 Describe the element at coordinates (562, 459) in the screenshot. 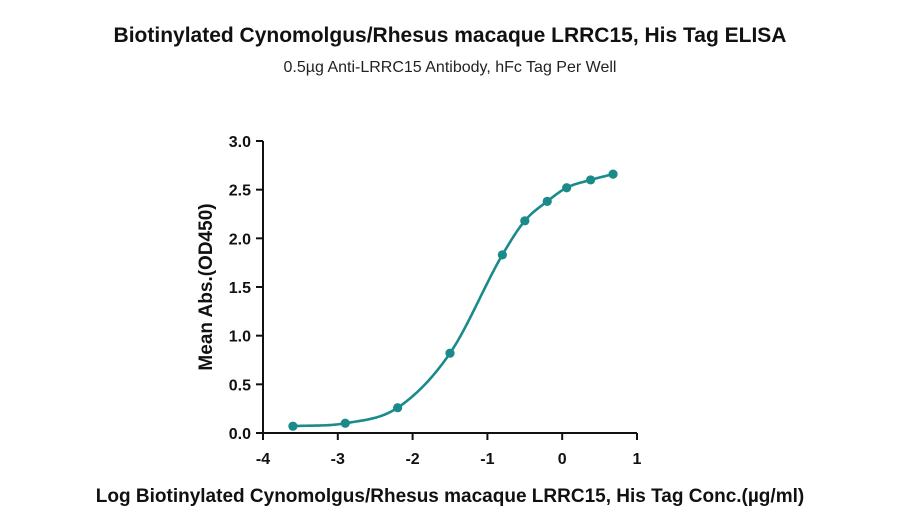

I see `x-tick-label: 0` at that location.